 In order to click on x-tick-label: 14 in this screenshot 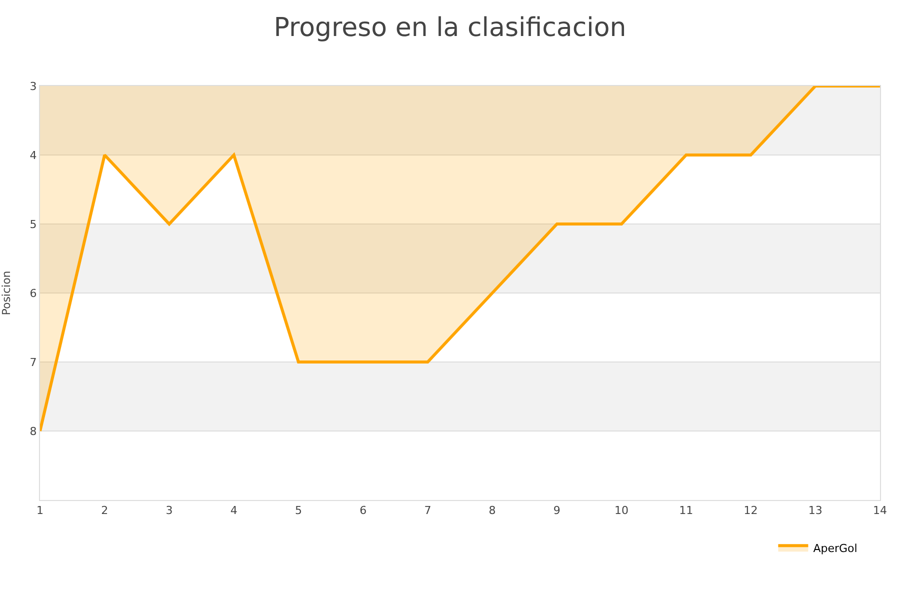, I will do `click(880, 511)`.